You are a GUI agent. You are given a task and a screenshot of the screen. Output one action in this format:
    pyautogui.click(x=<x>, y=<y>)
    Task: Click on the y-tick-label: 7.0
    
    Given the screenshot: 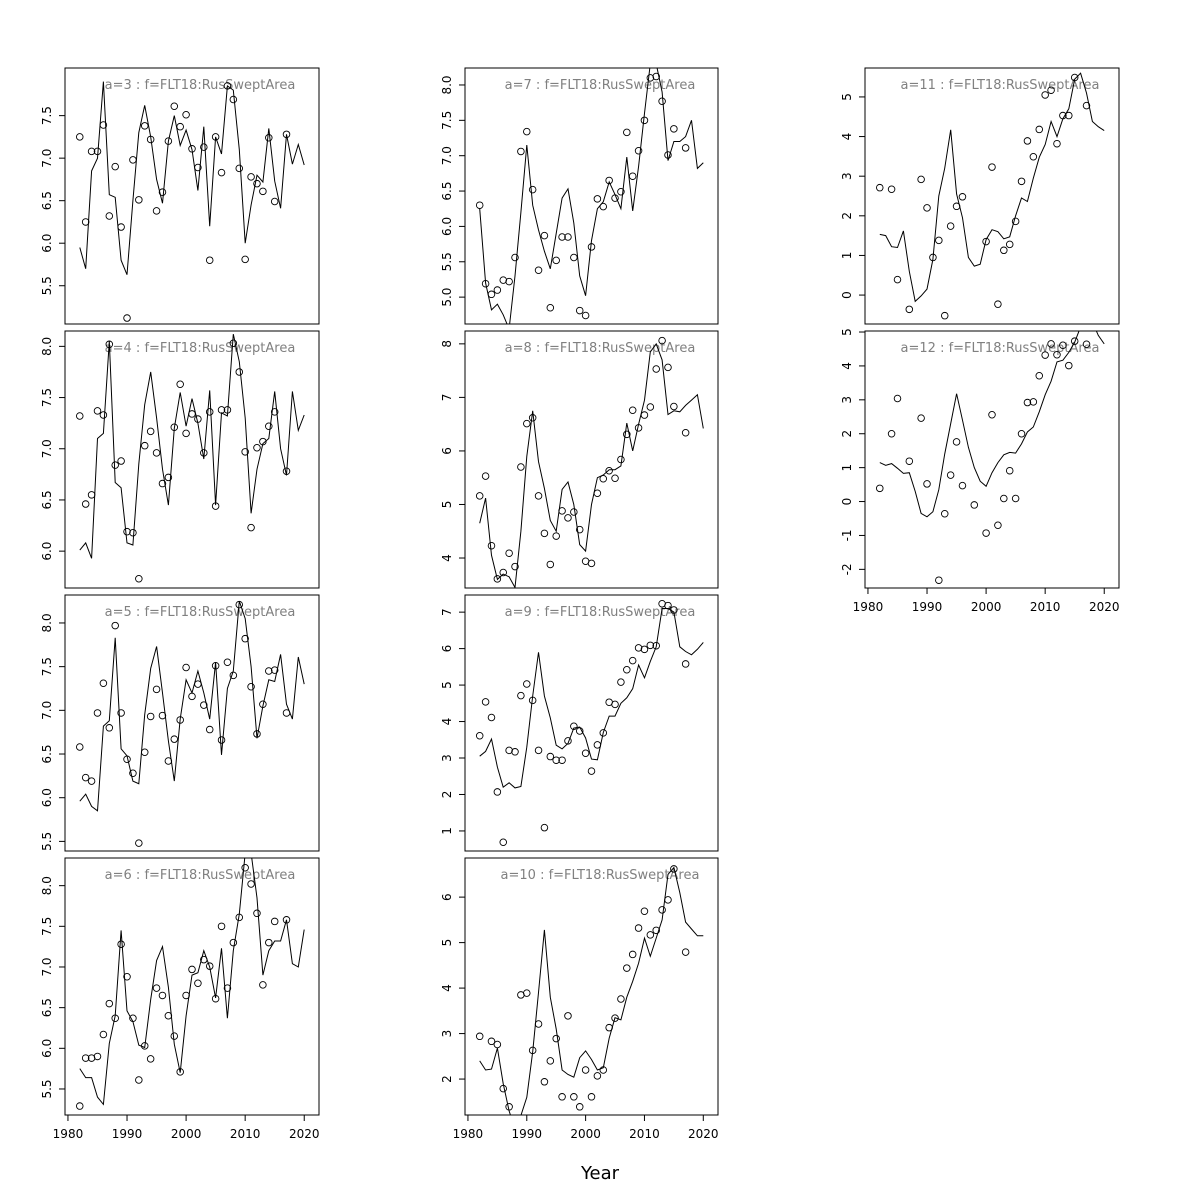 What is the action you would take?
    pyautogui.click(x=47, y=448)
    